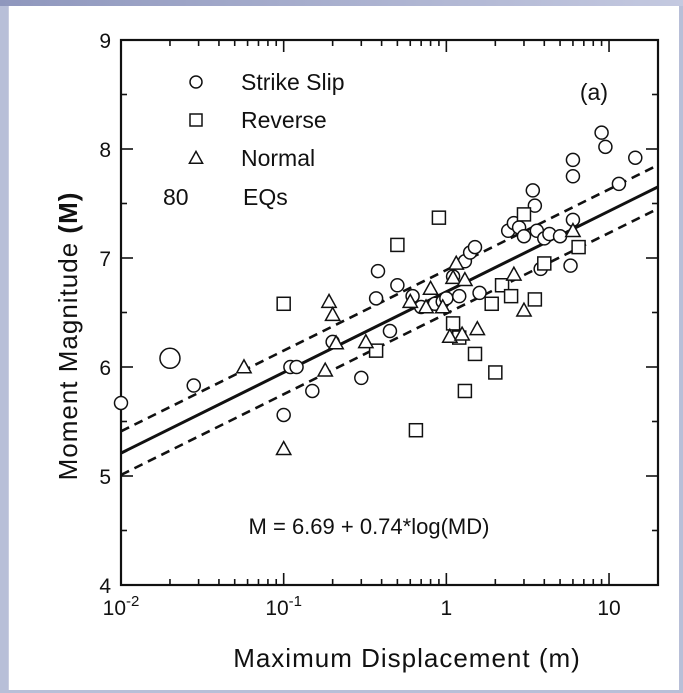 The height and width of the screenshot is (693, 683). I want to click on x-tick-label: 1, so click(447, 608).